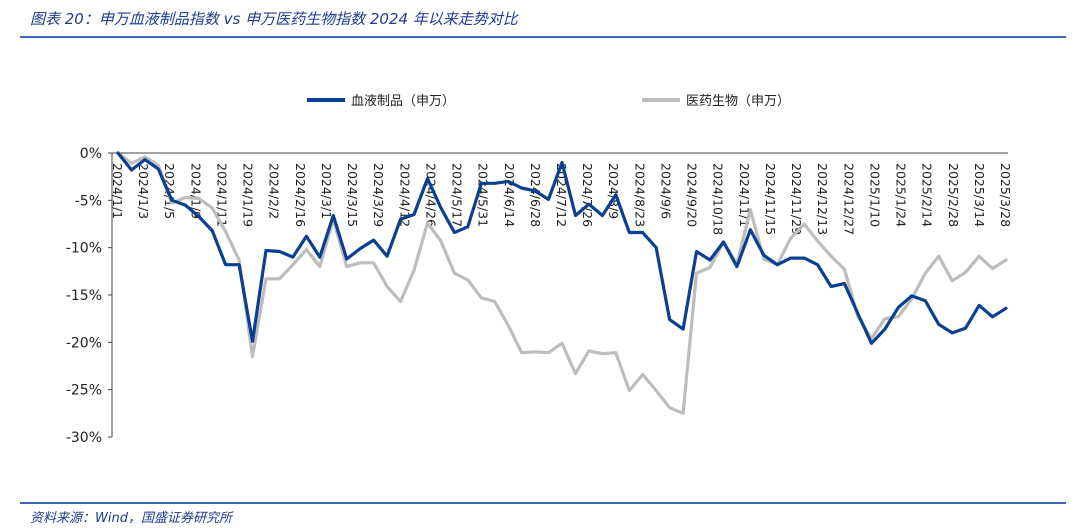  What do you see at coordinates (404, 195) in the screenshot?
I see `x-tick-label: 2024/4/12` at bounding box center [404, 195].